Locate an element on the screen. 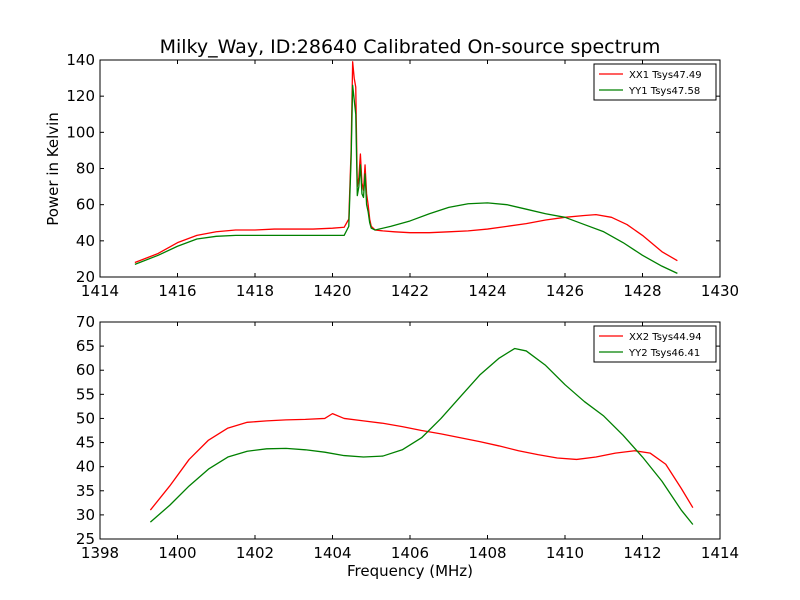 The height and width of the screenshot is (600, 800). x-tick-label: 1404 is located at coordinates (332, 553).